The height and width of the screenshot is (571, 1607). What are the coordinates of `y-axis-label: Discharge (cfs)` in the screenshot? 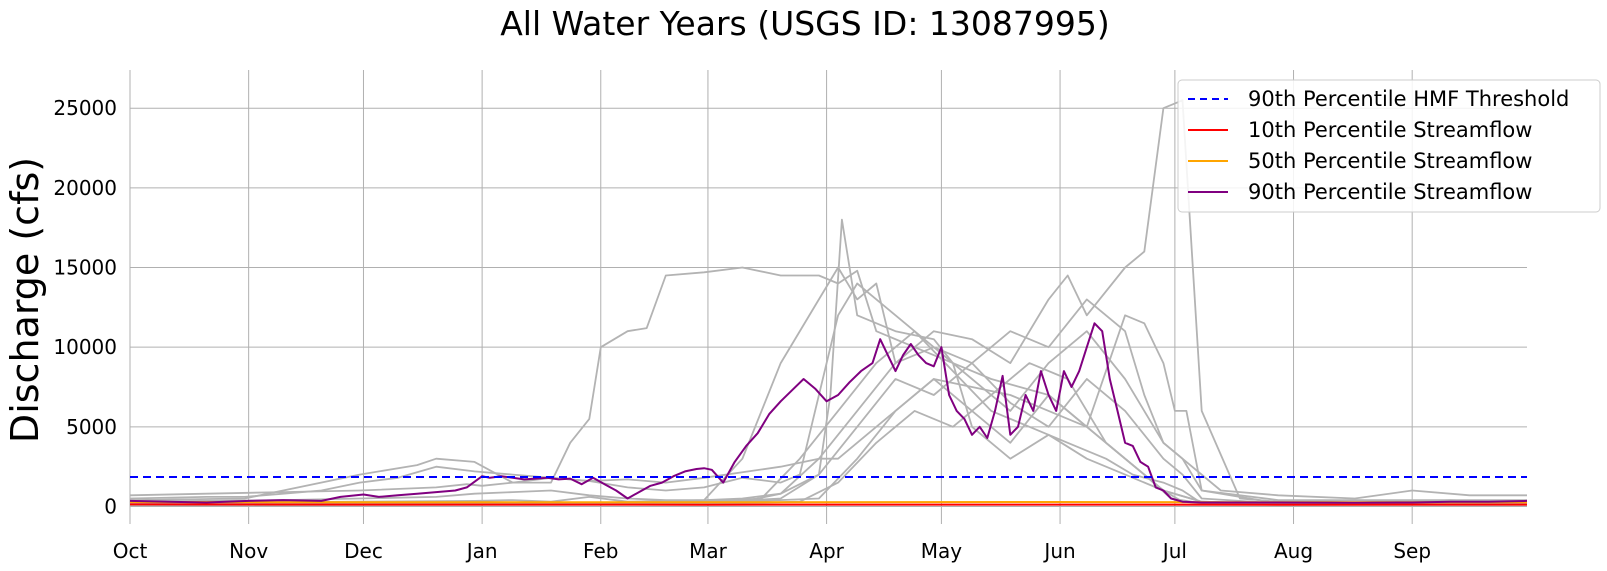 It's located at (25, 300).